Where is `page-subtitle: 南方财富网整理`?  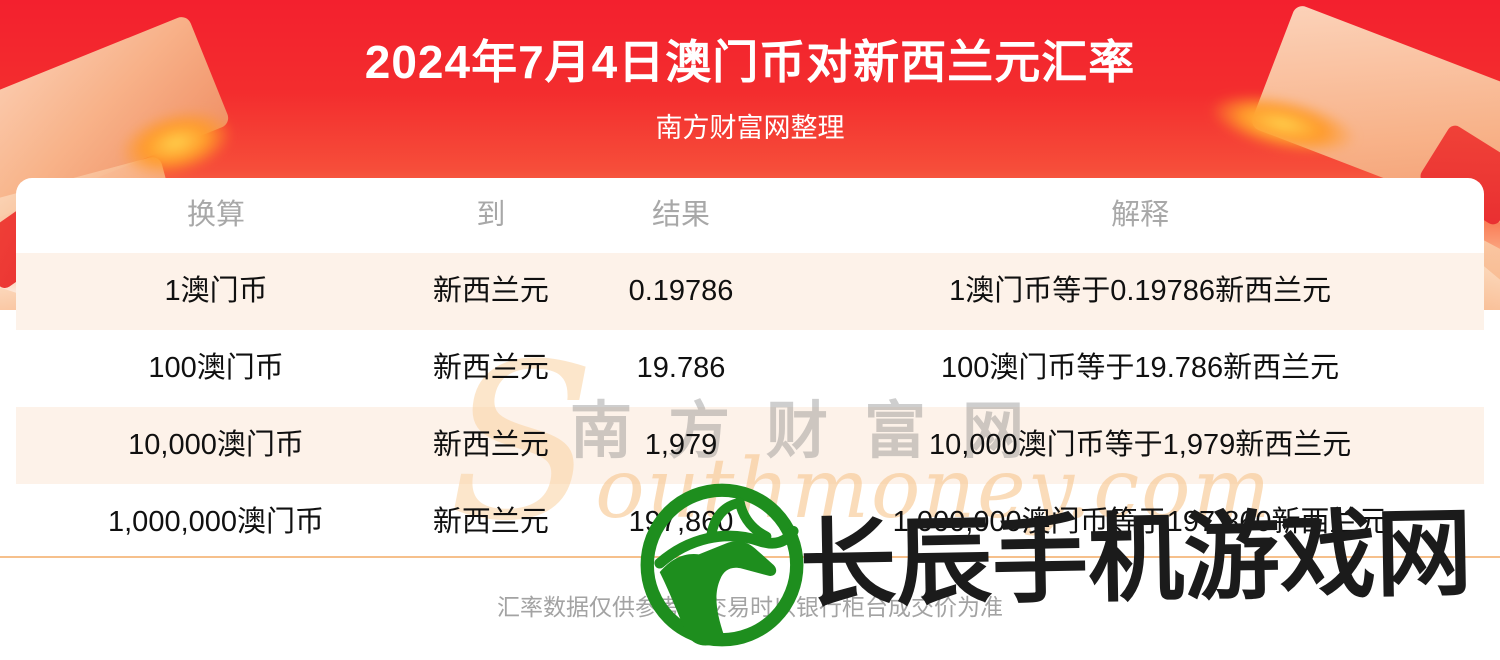 page-subtitle: 南方财富网整理 is located at coordinates (750, 128).